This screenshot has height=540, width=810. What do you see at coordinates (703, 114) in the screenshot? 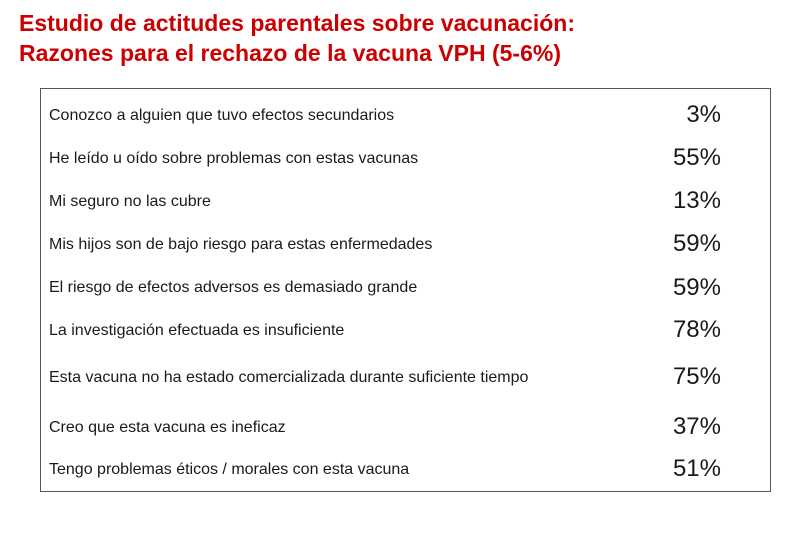
I see `percent-value: 3%` at bounding box center [703, 114].